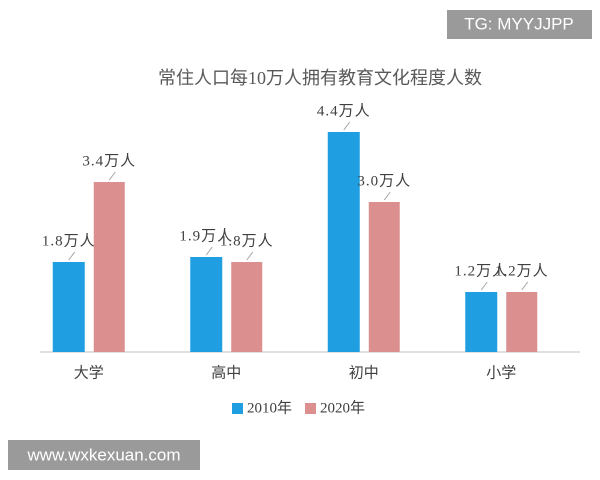 The height and width of the screenshot is (480, 600). What do you see at coordinates (344, 110) in the screenshot?
I see `data-label: 4.4万人` at bounding box center [344, 110].